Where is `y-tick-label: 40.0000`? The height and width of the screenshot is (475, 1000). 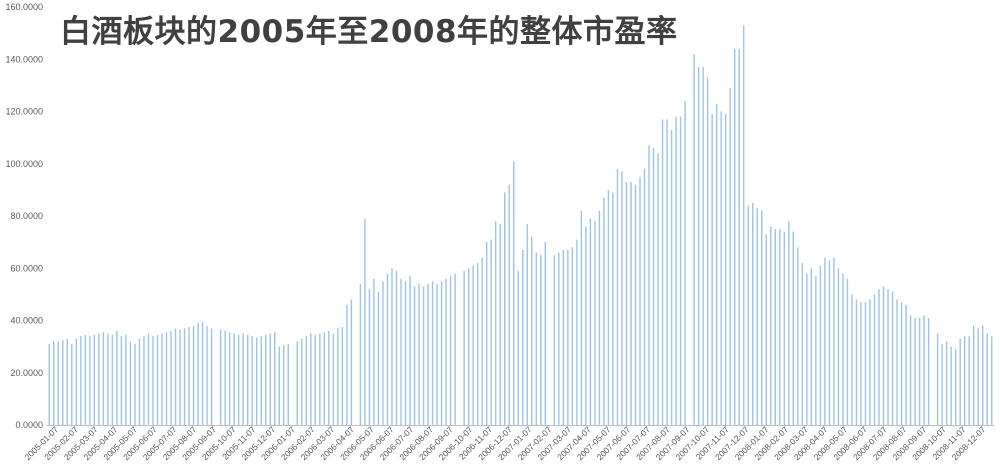
y-tick-label: 40.0000 is located at coordinates (26, 321).